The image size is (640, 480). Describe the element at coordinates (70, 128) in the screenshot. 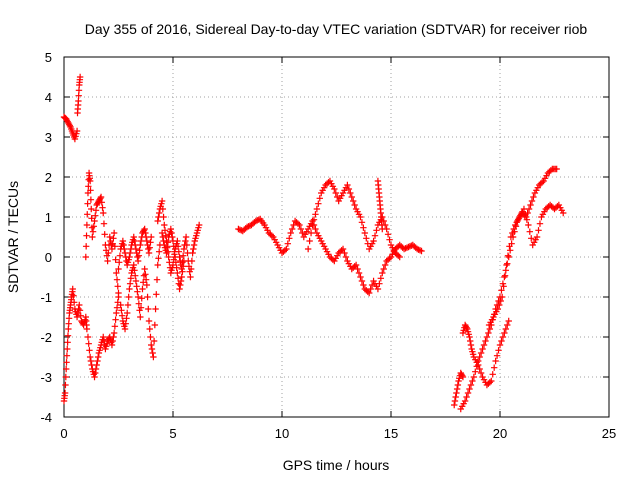

I see `series-seg1` at that location.